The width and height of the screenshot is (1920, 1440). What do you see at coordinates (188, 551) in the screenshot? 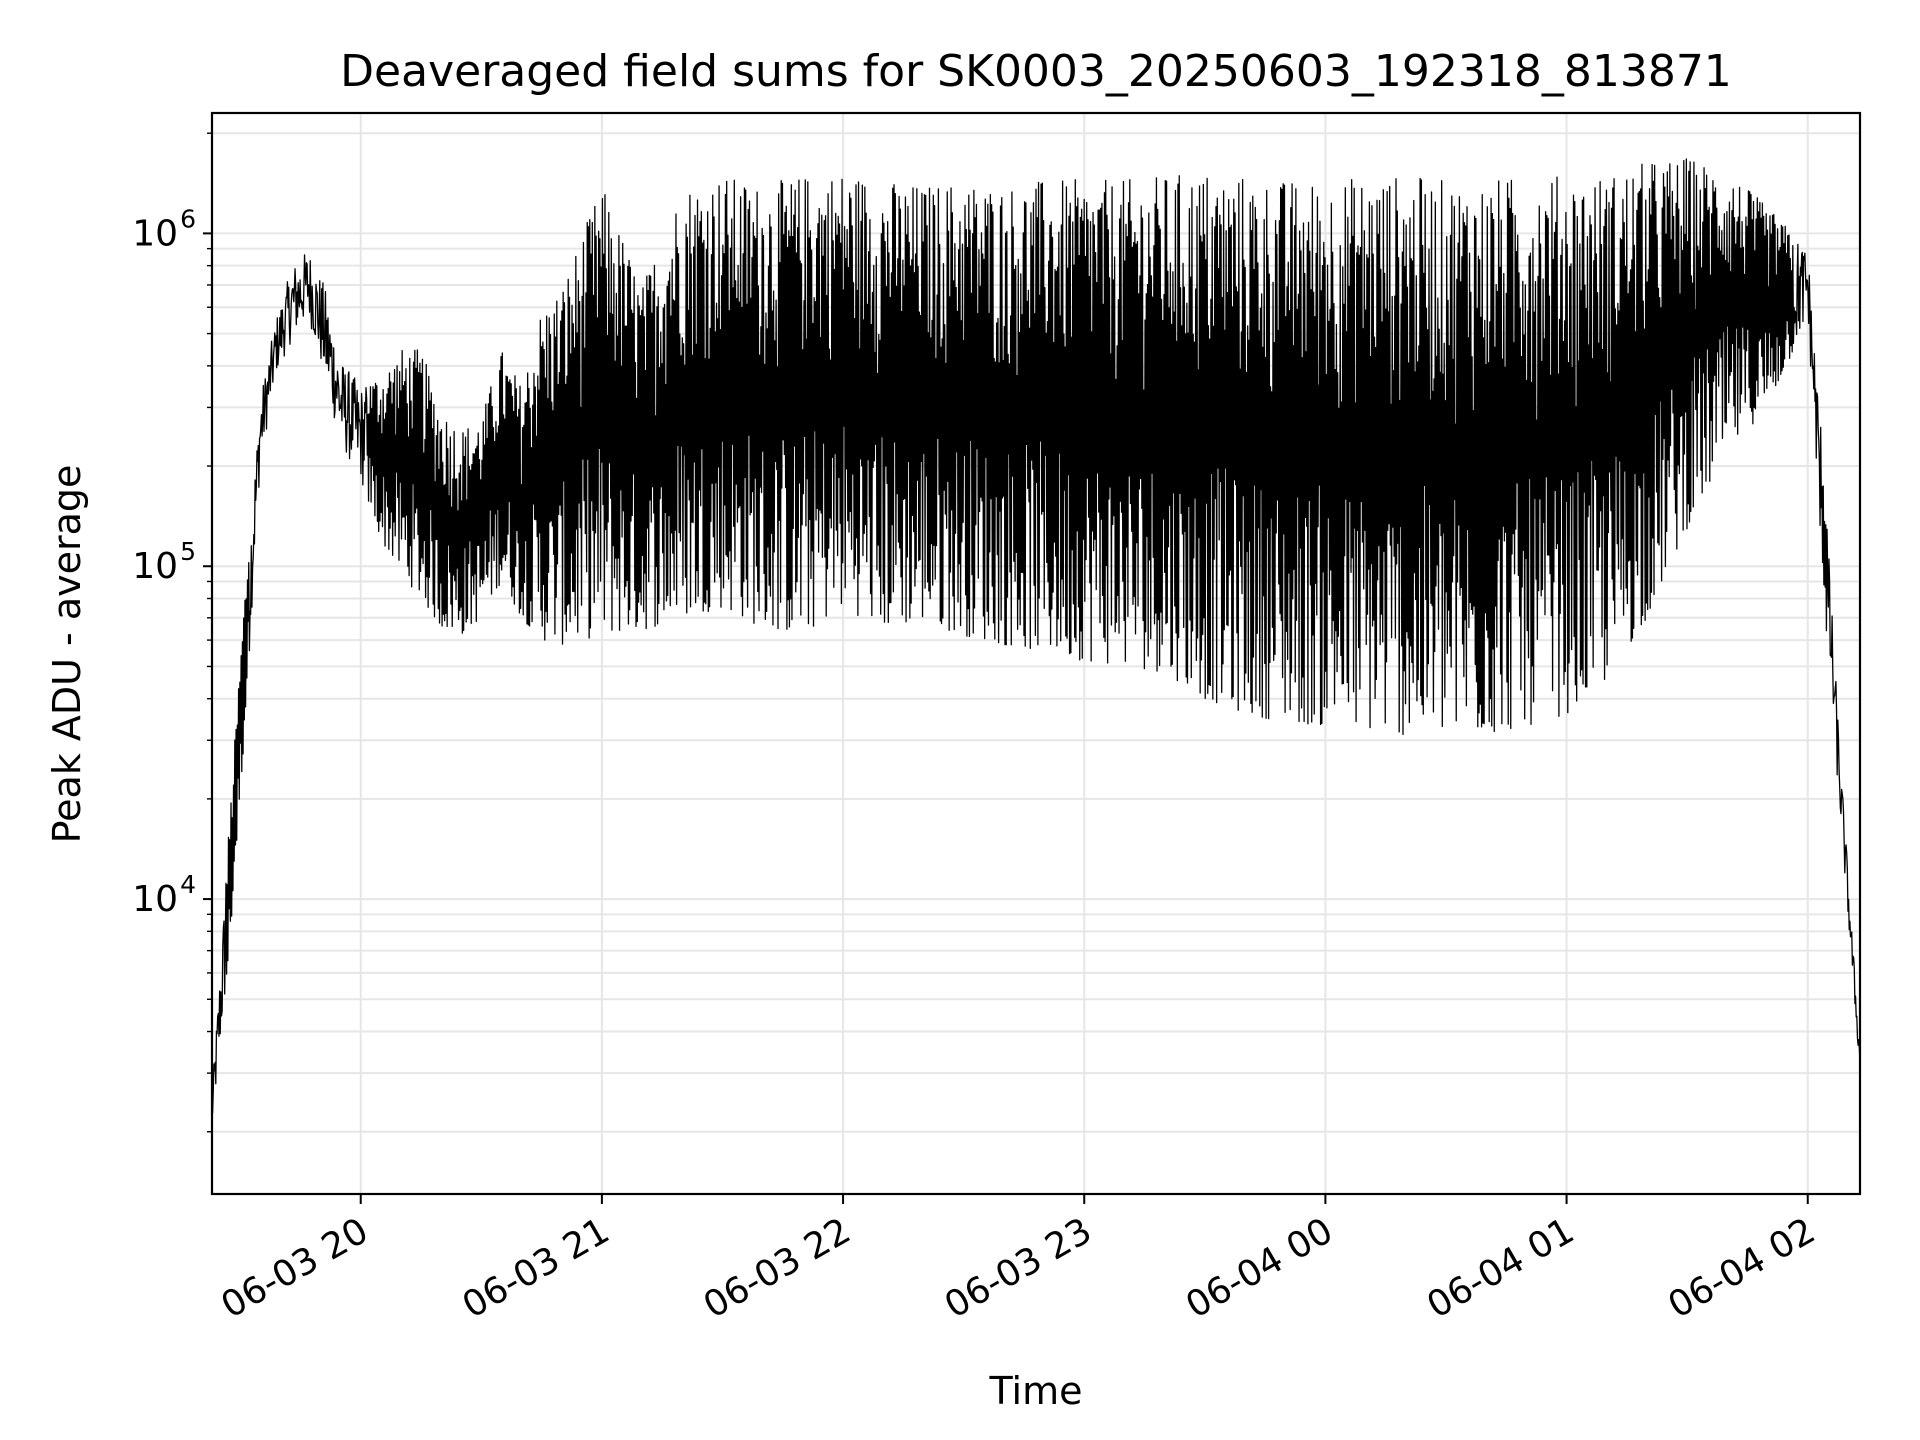
I see `y-tick-exponent: 5` at bounding box center [188, 551].